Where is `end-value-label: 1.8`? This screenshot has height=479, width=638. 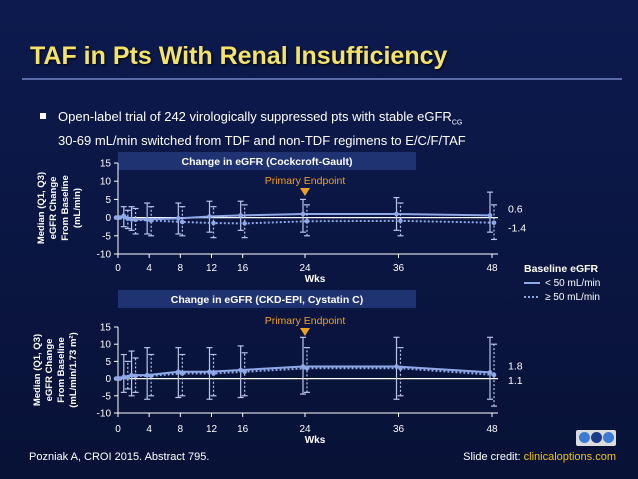
end-value-label: 1.8 is located at coordinates (515, 366).